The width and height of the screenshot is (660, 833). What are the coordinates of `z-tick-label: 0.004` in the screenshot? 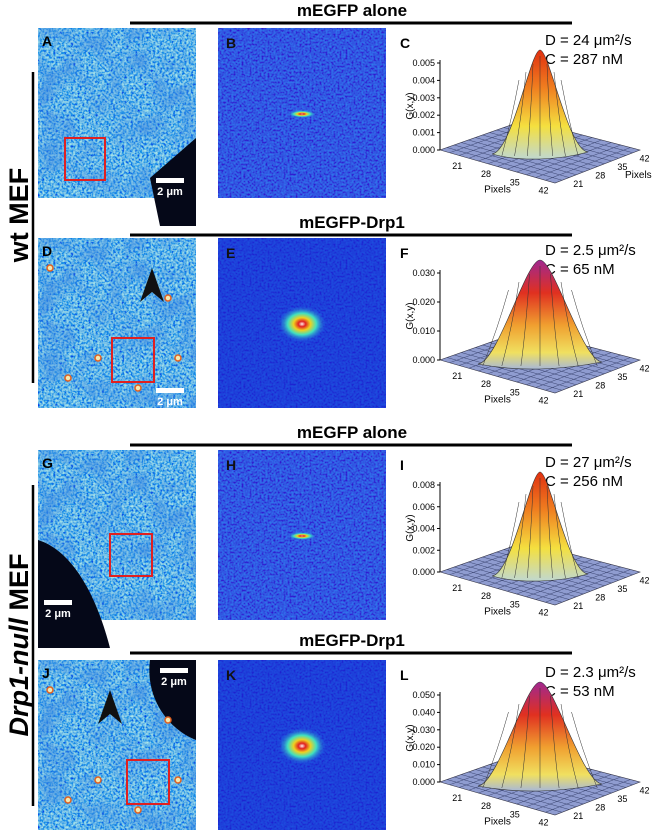 It's located at (423, 80).